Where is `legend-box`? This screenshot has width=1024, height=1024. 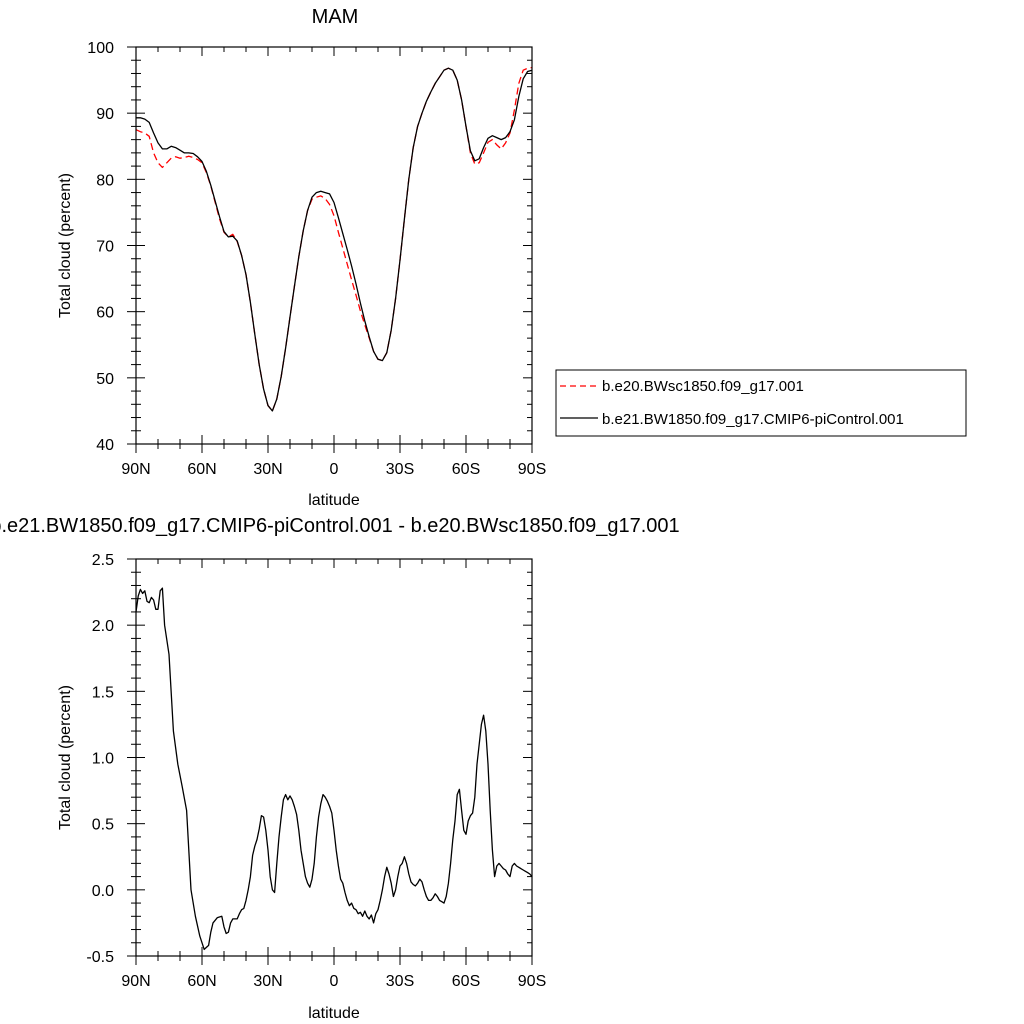 legend-box is located at coordinates (761, 403).